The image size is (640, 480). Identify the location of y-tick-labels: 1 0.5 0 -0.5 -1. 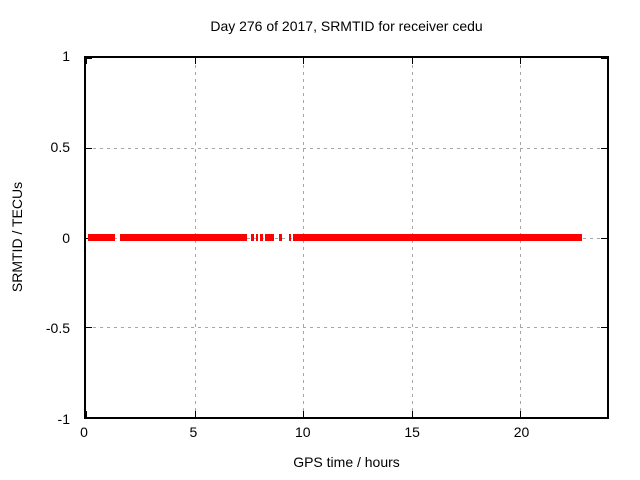
(35, 237).